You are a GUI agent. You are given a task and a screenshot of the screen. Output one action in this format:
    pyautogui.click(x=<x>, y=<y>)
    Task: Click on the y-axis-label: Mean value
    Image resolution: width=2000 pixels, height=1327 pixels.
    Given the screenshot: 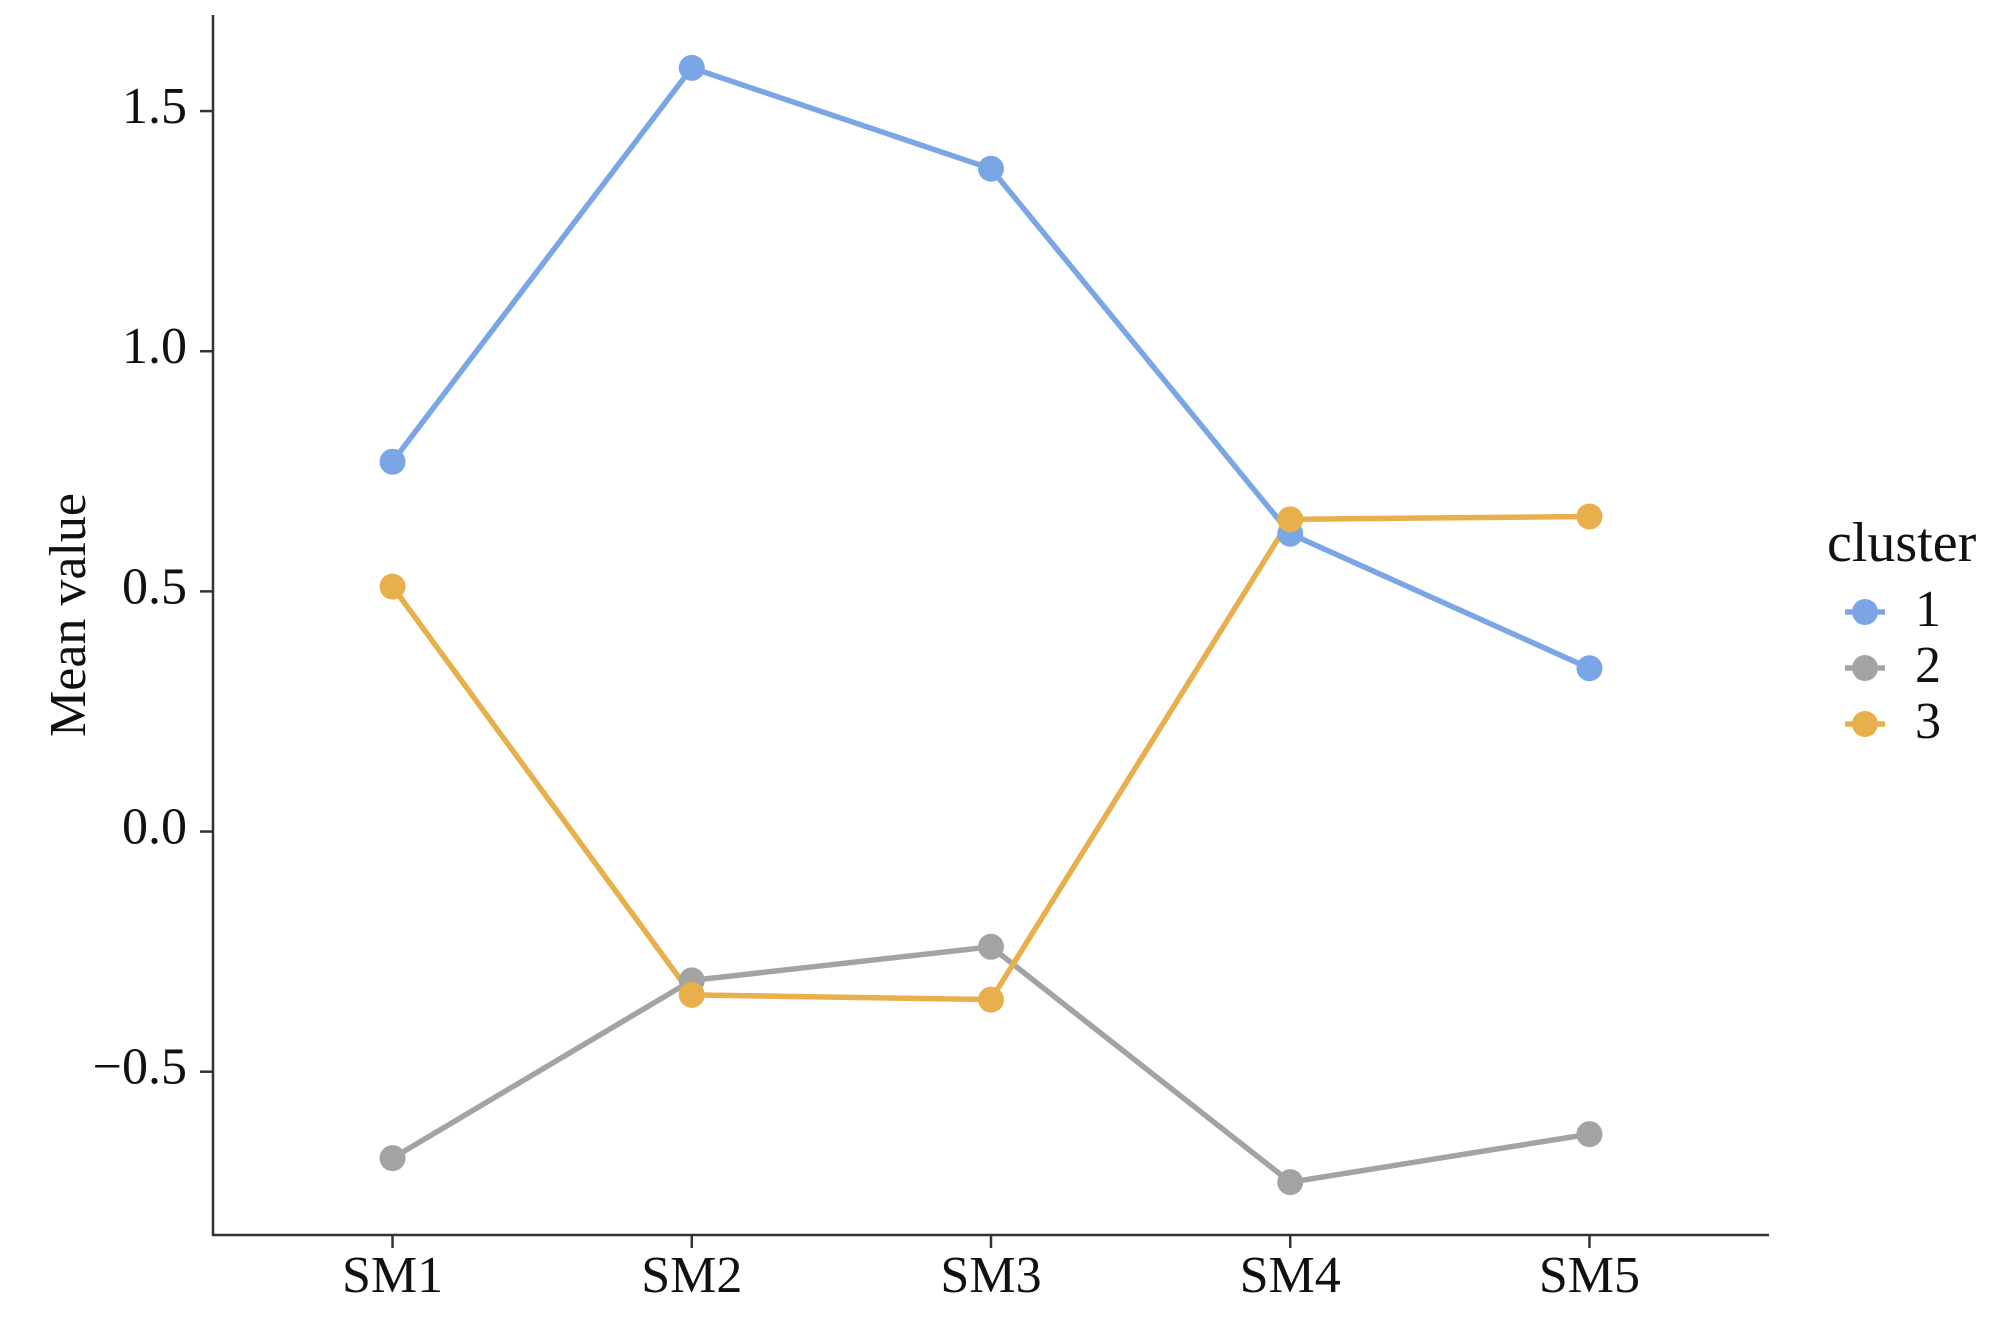 What is the action you would take?
    pyautogui.click(x=68, y=615)
    